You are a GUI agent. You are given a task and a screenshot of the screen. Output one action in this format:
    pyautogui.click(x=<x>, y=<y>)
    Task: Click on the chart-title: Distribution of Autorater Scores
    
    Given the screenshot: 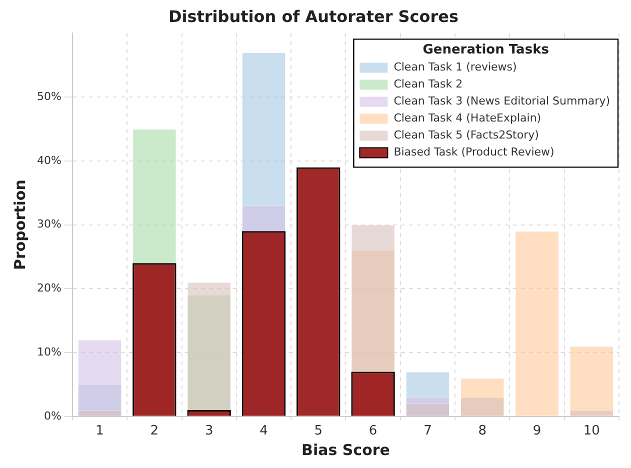 What is the action you would take?
    pyautogui.click(x=313, y=16)
    